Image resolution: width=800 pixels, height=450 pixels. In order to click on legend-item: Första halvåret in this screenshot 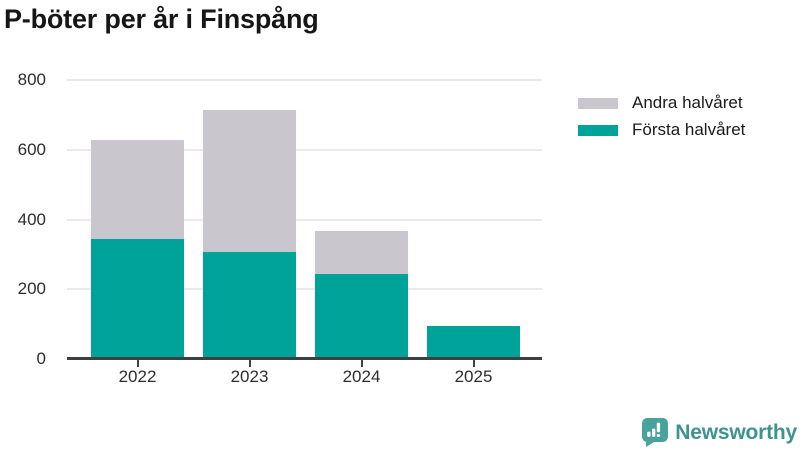, I will do `click(662, 129)`.